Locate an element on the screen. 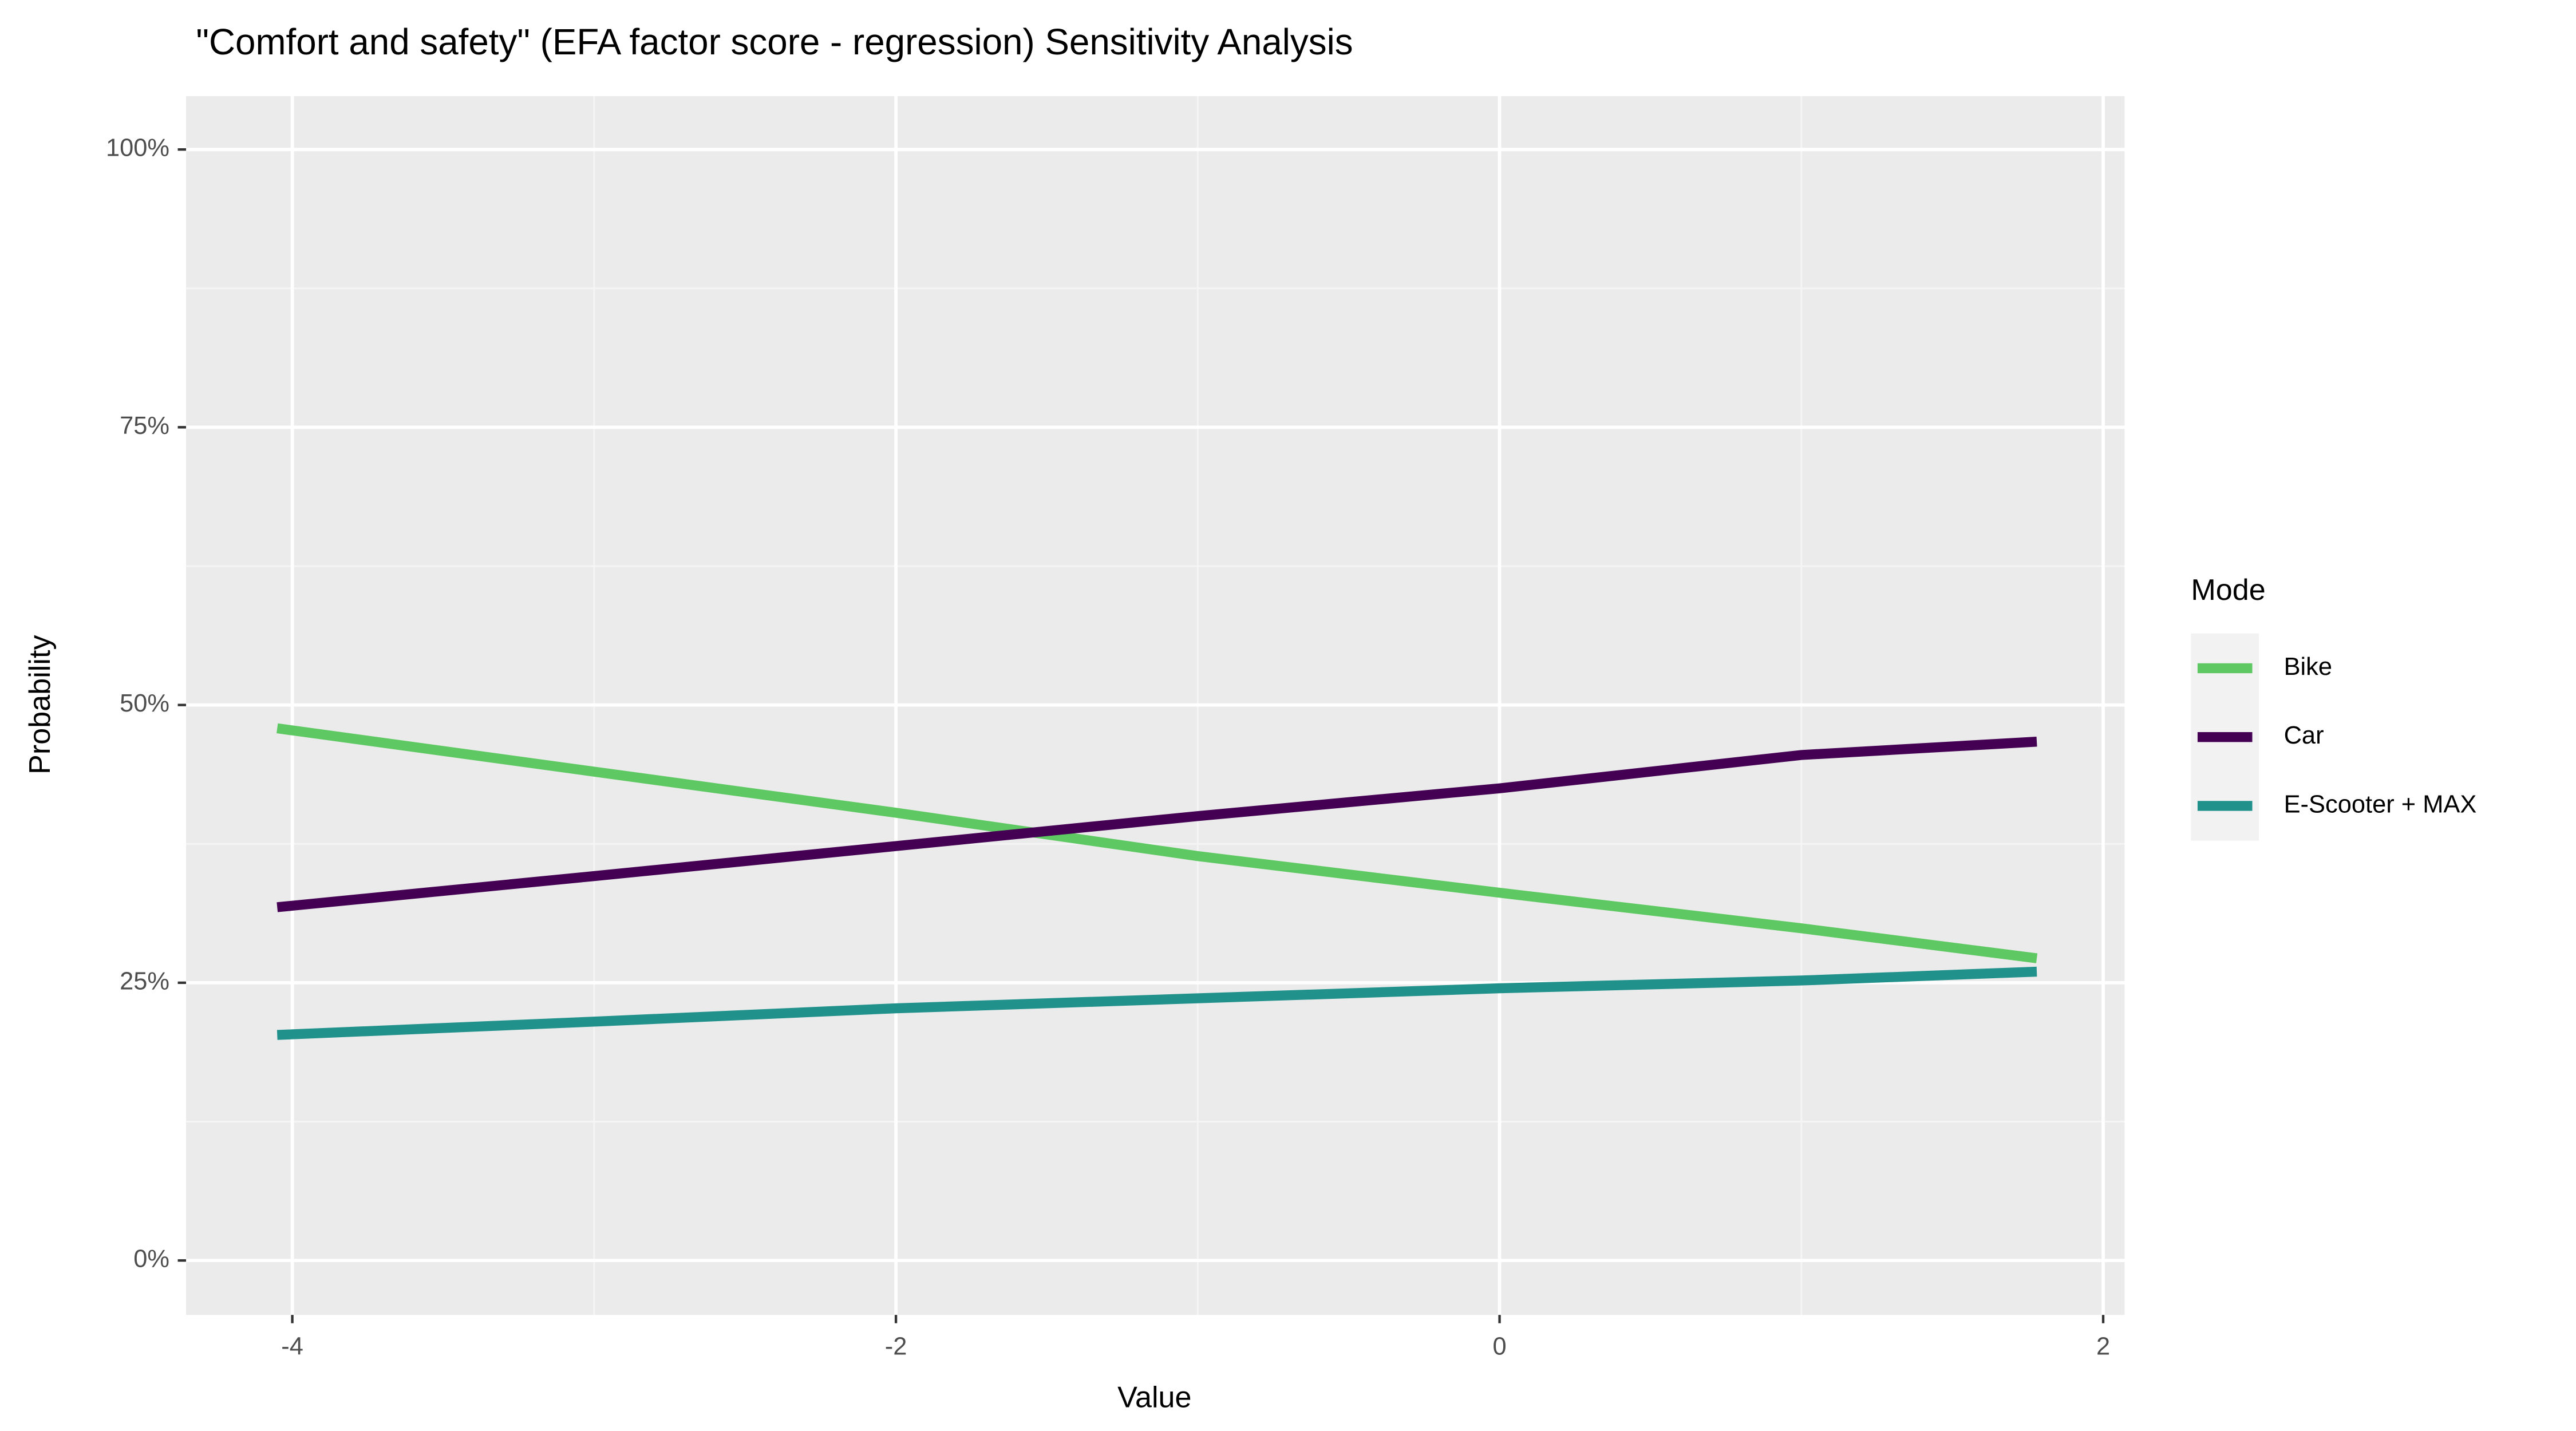 The height and width of the screenshot is (1431, 2576). legend-label: E-Scooter + MAX is located at coordinates (2380, 804).